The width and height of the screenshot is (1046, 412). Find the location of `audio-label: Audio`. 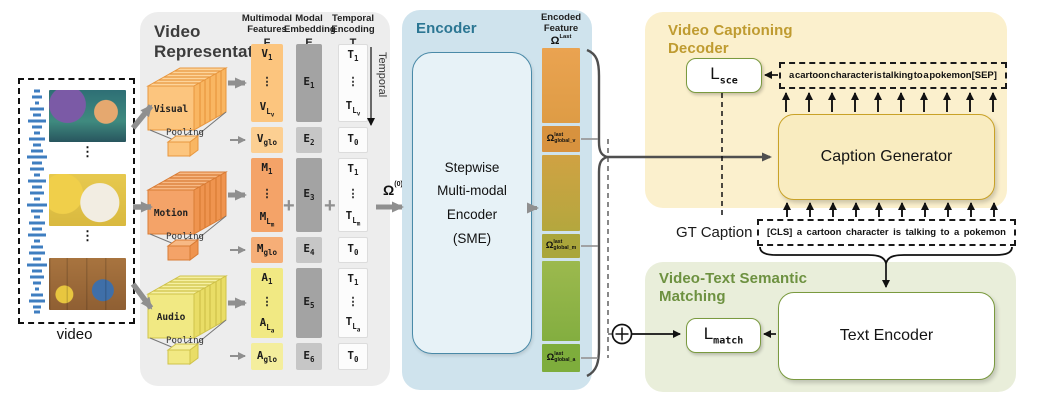

audio-label: Audio is located at coordinates (171, 317).